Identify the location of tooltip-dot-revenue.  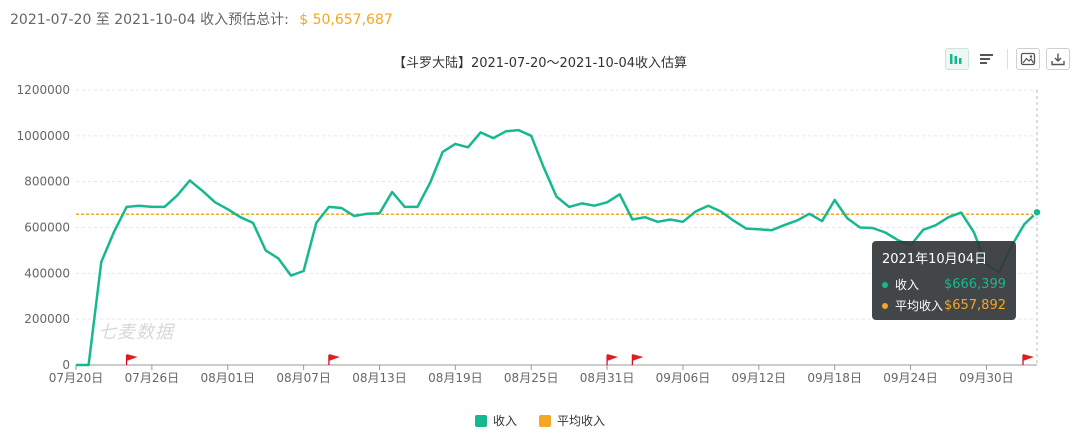
(885, 284).